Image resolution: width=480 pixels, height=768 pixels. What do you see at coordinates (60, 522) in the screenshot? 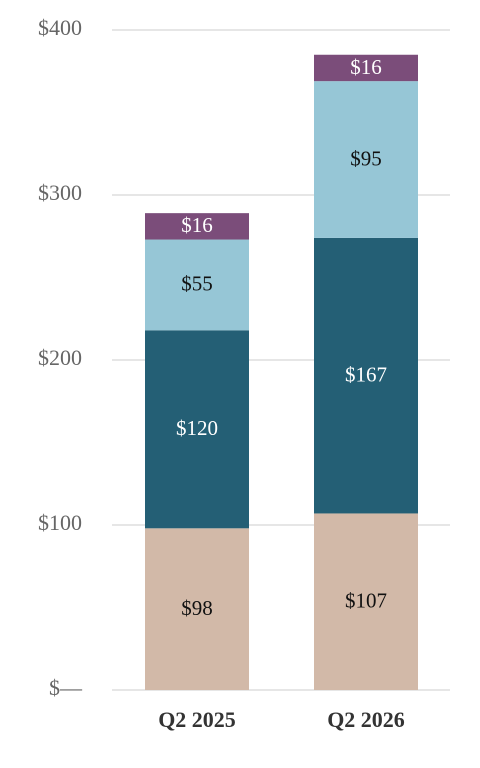
I see `y-tick-label: $100` at bounding box center [60, 522].